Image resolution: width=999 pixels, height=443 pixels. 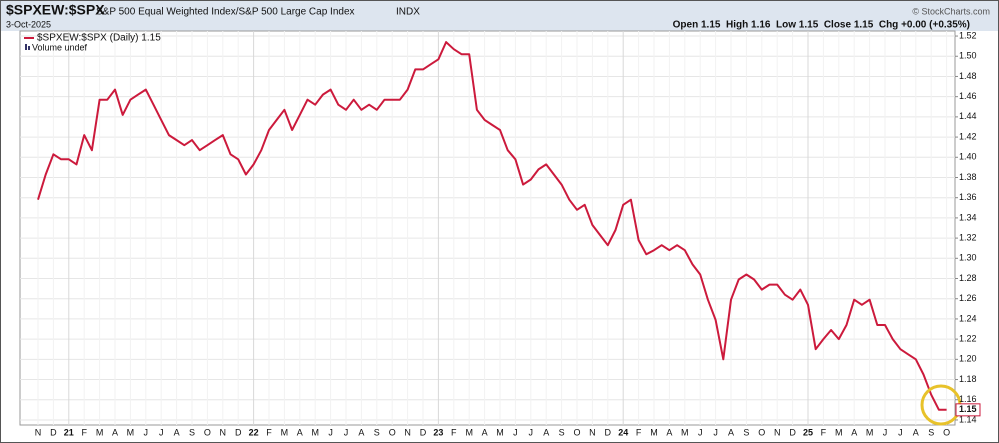 I want to click on x-tick-label: 25, so click(x=808, y=432).